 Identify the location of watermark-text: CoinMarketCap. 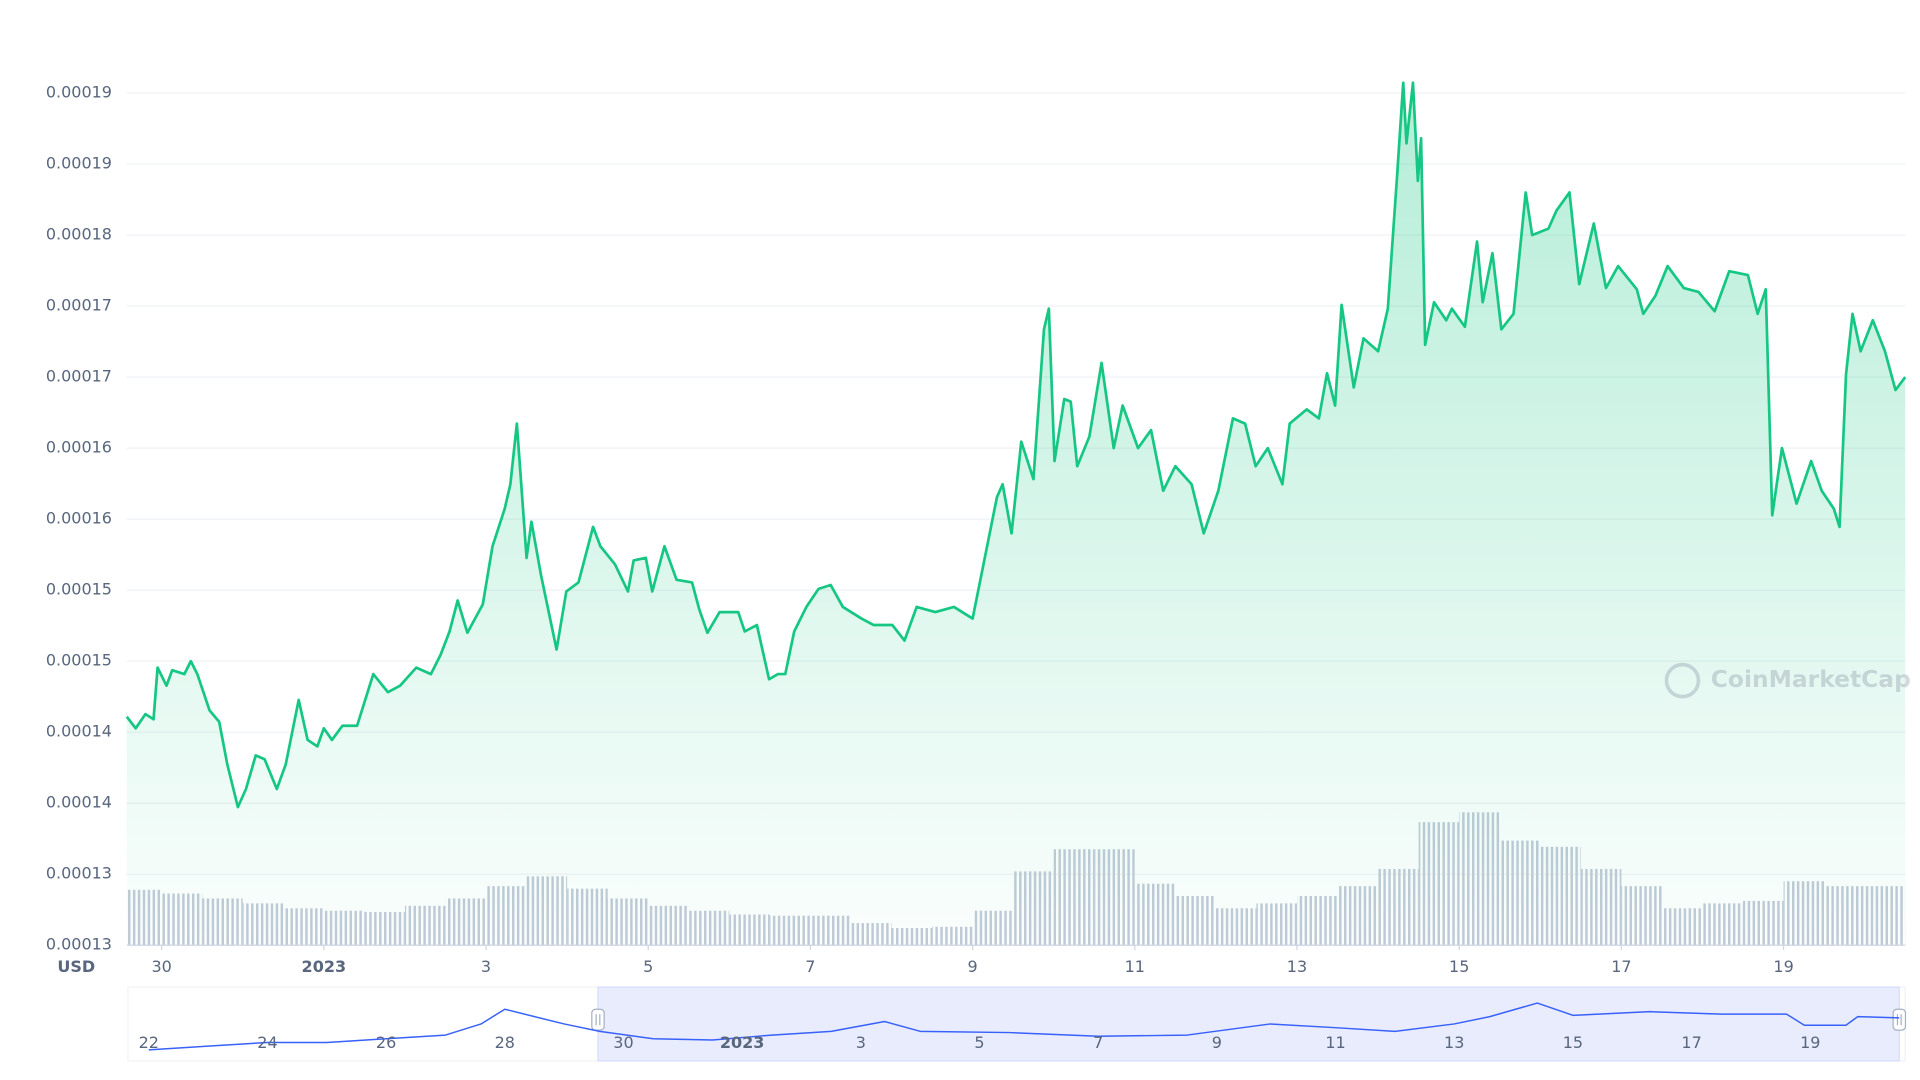
(1811, 679).